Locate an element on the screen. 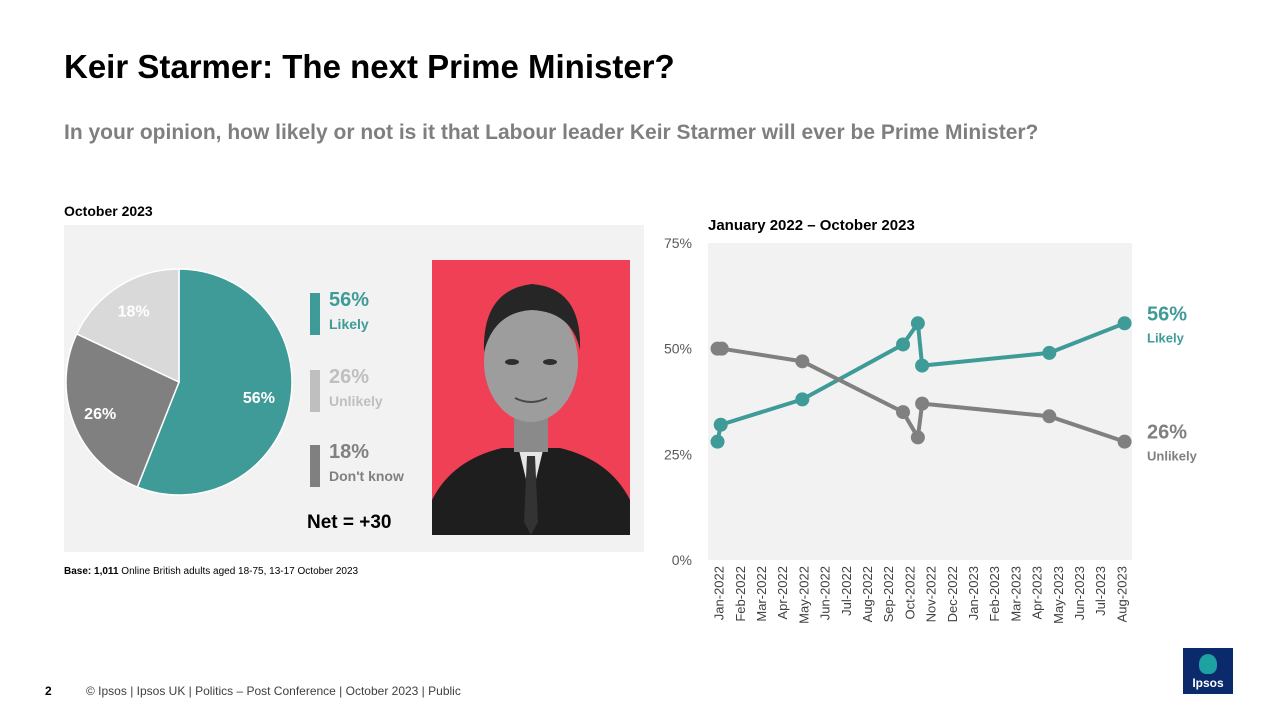  y-tick-label: 75% is located at coordinates (678, 243).